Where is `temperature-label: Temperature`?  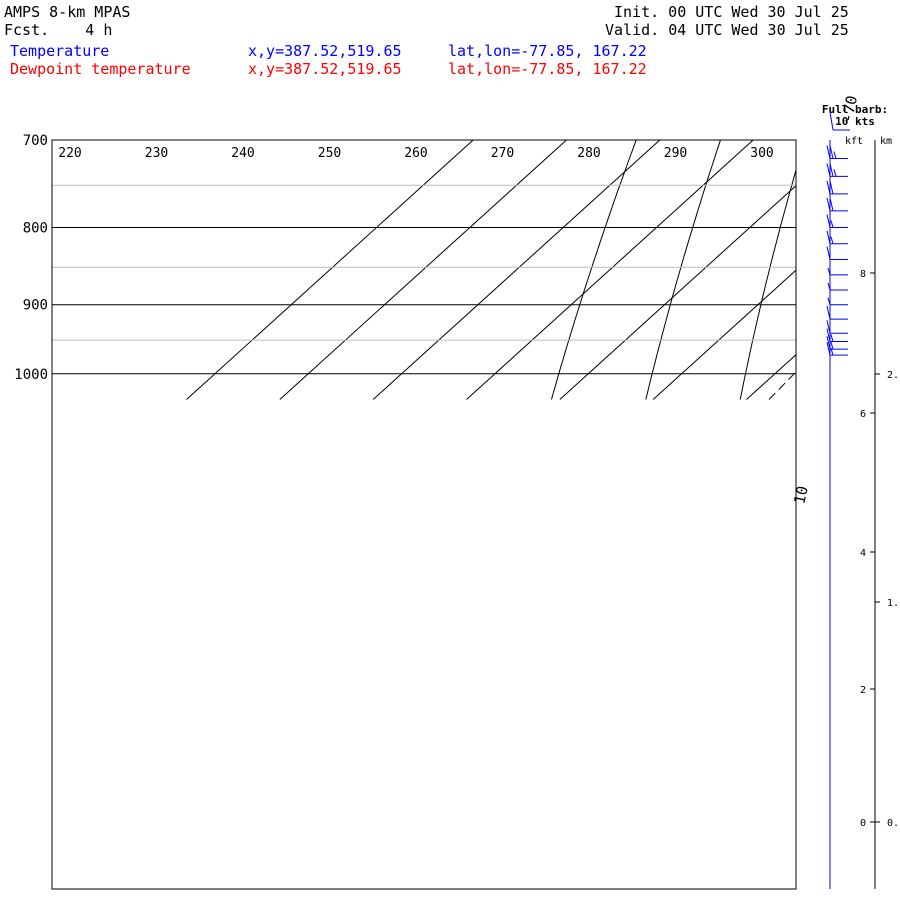
temperature-label: Temperature is located at coordinates (60, 51).